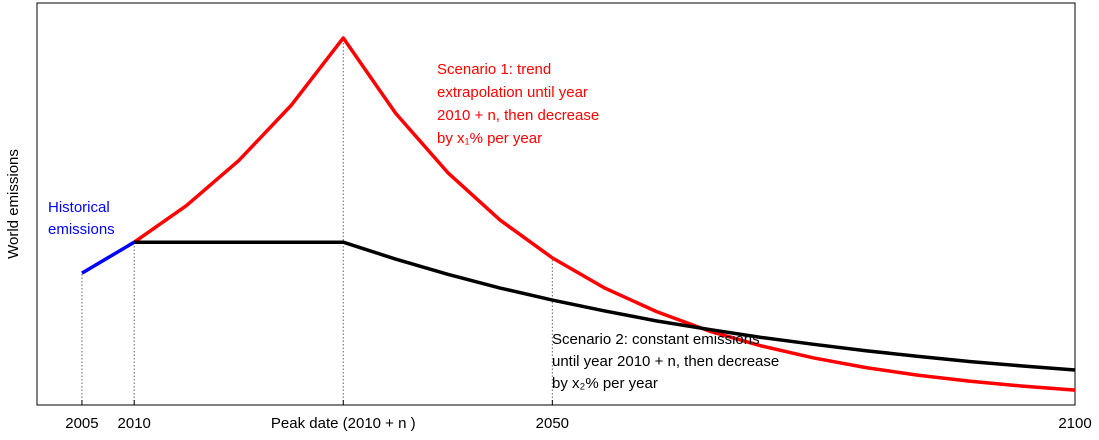  What do you see at coordinates (656, 339) in the screenshot?
I see `annotation: Scenario 2: constant emissions` at bounding box center [656, 339].